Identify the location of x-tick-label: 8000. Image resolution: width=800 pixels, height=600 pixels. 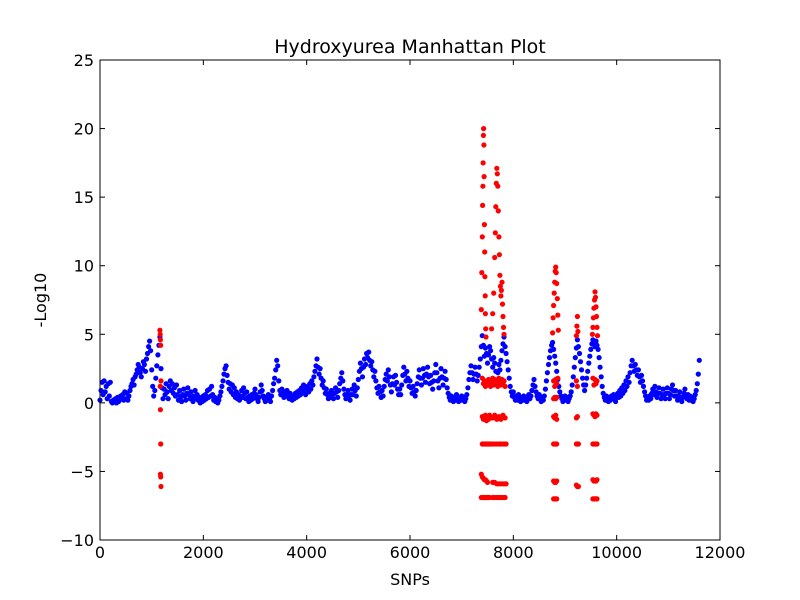
(513, 552).